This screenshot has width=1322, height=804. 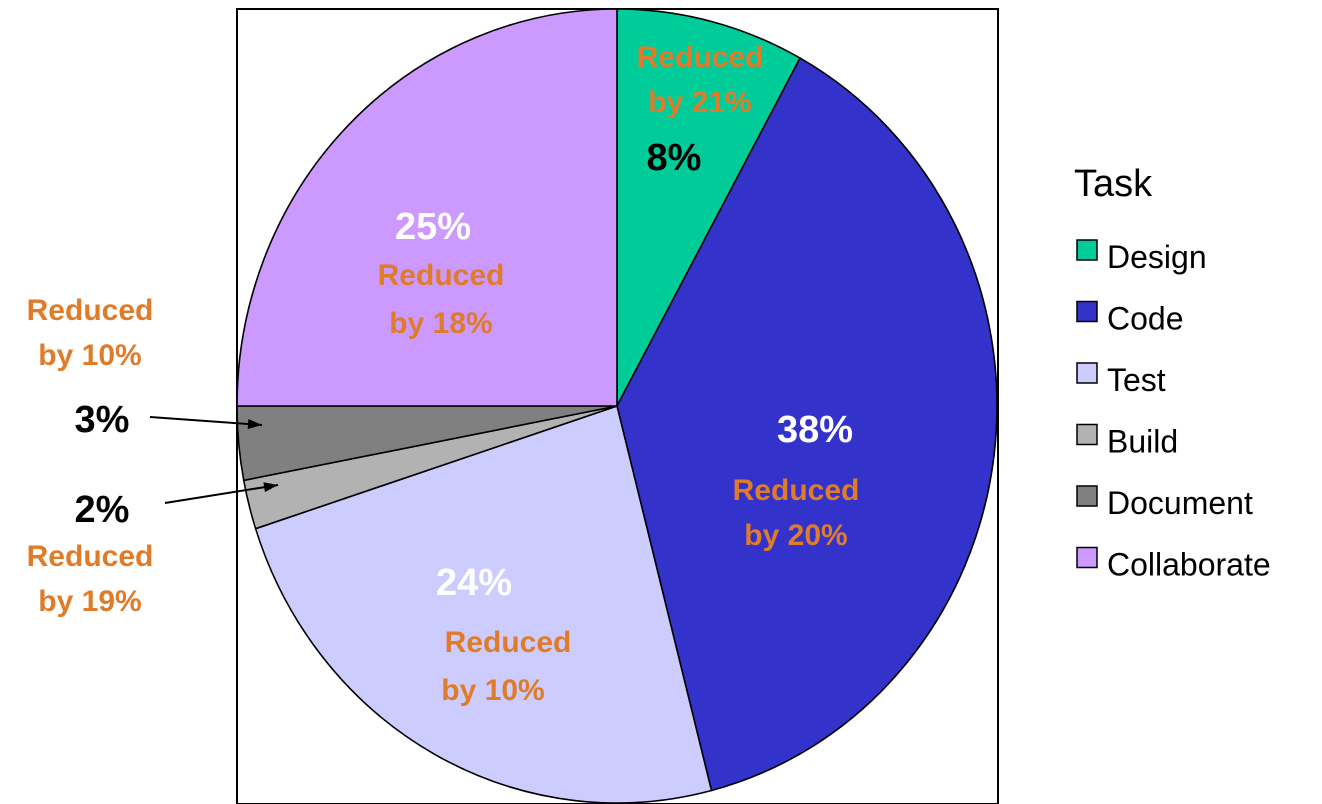 What do you see at coordinates (1180, 503) in the screenshot?
I see `legend-label-document: Document` at bounding box center [1180, 503].